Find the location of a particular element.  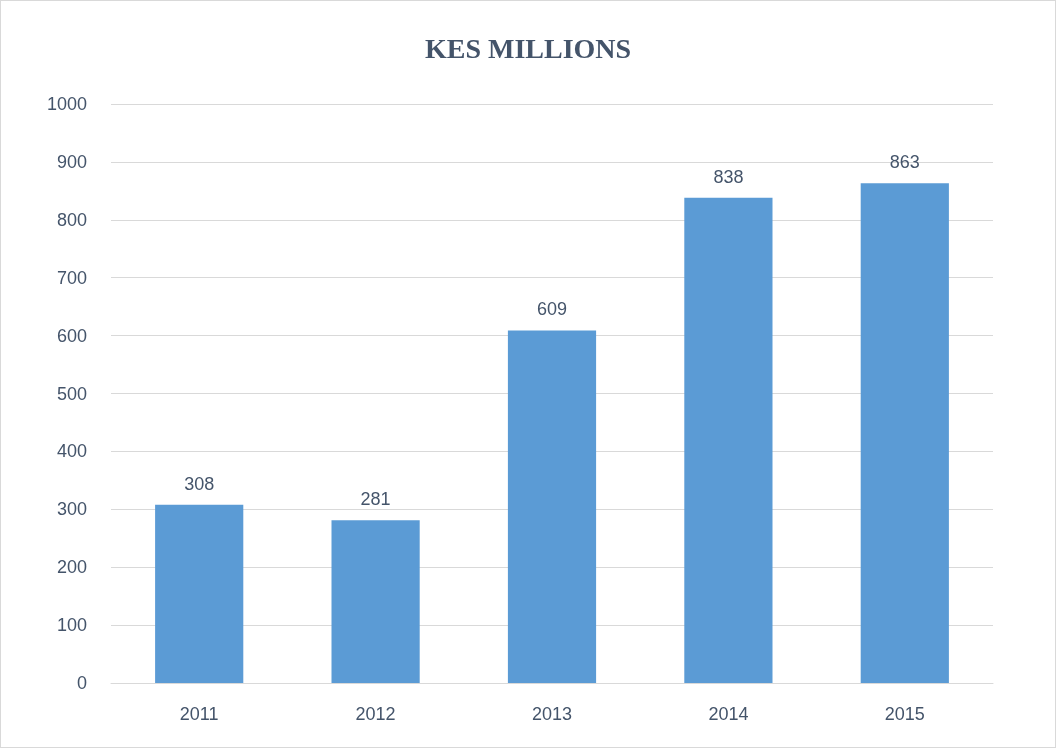

data-label: 308 is located at coordinates (199, 483).